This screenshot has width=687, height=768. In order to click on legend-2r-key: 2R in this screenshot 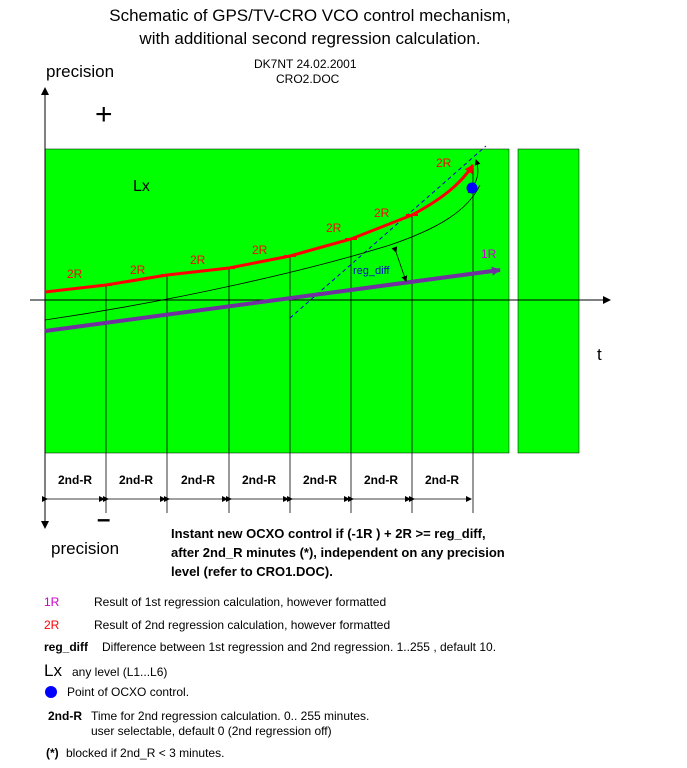, I will do `click(52, 625)`.